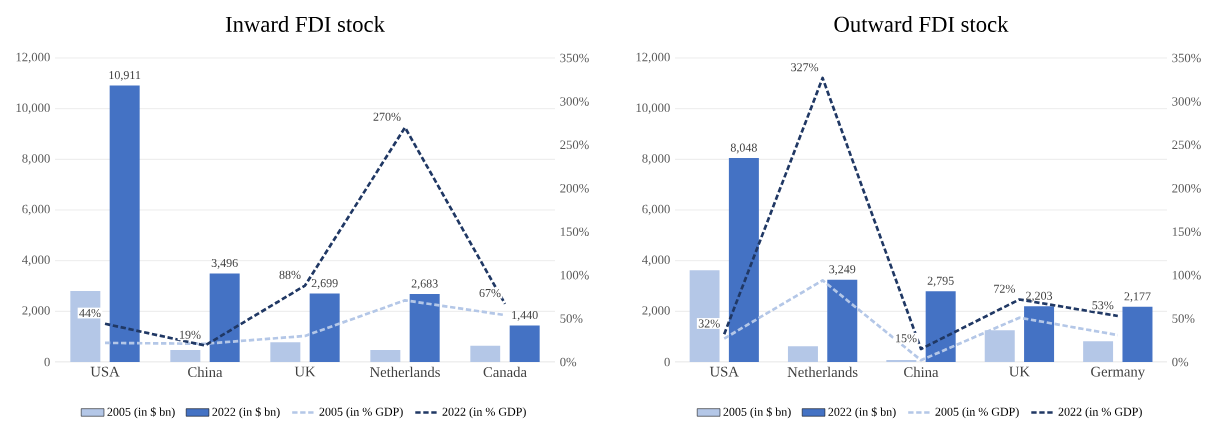 The height and width of the screenshot is (425, 1221). What do you see at coordinates (940, 281) in the screenshot?
I see `data-label: 2,795` at bounding box center [940, 281].